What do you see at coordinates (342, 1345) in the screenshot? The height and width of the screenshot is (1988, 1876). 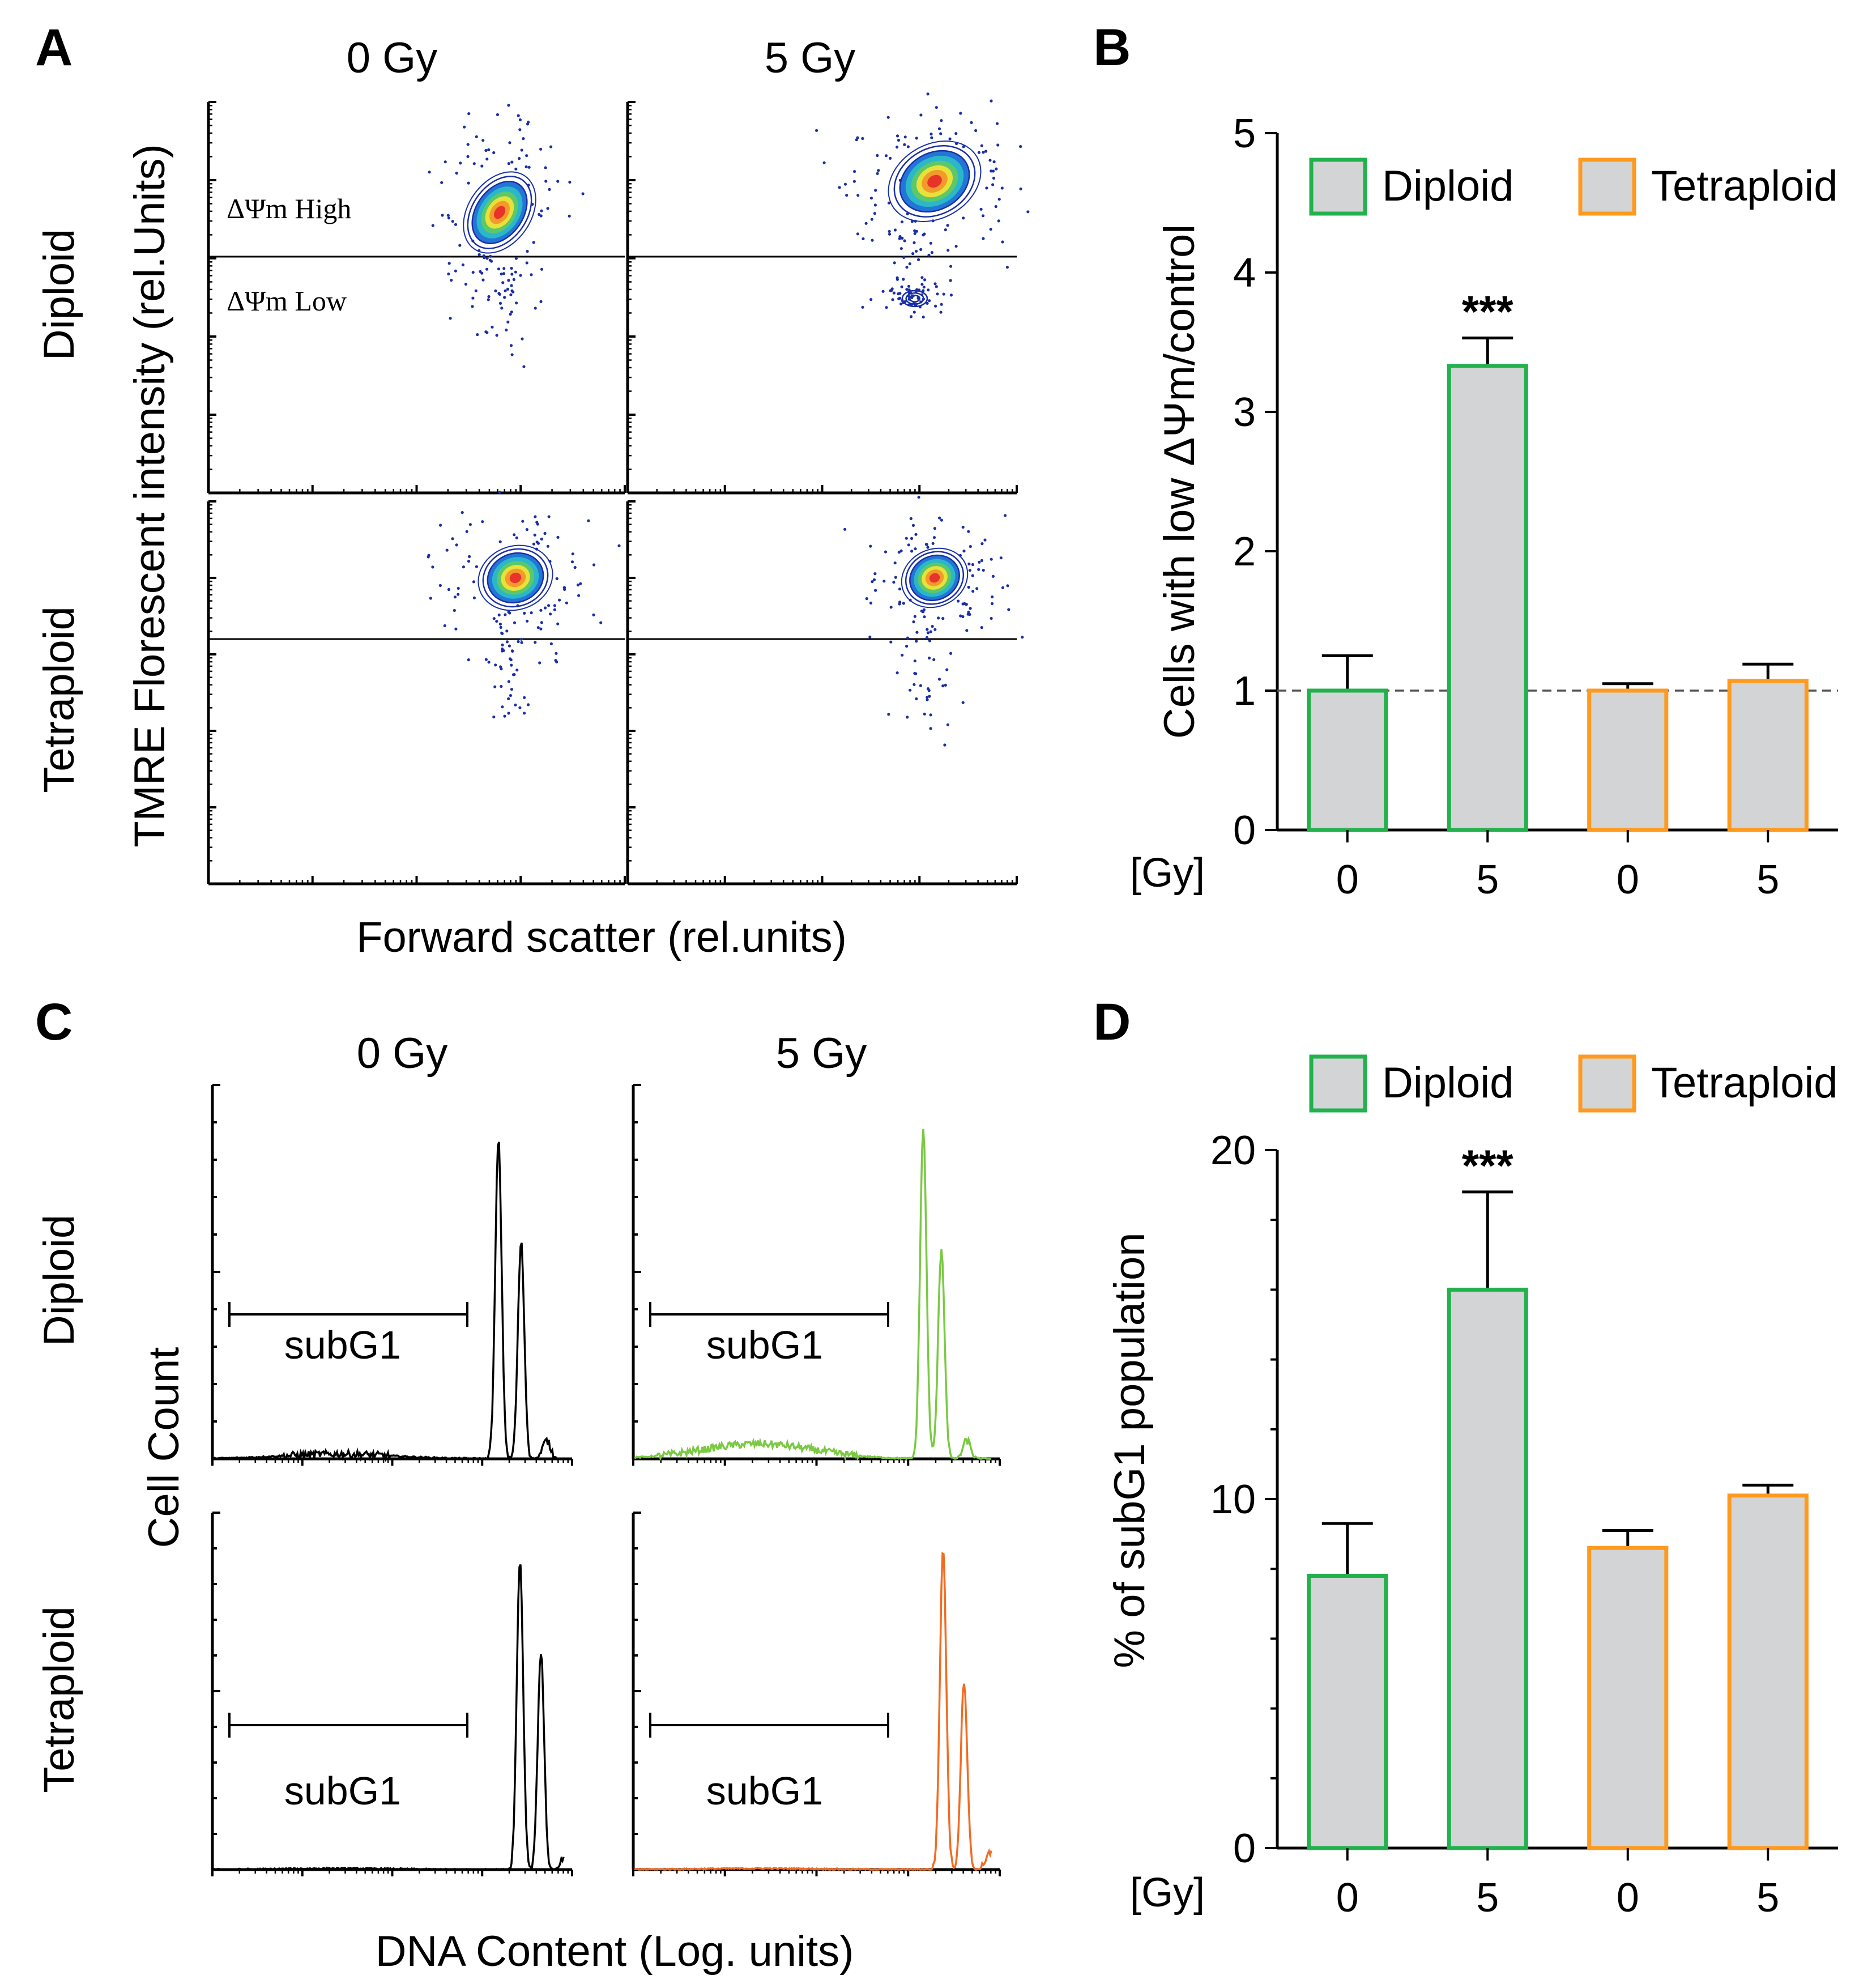 I see `subg1-label-diploid-0gy: subG1` at bounding box center [342, 1345].